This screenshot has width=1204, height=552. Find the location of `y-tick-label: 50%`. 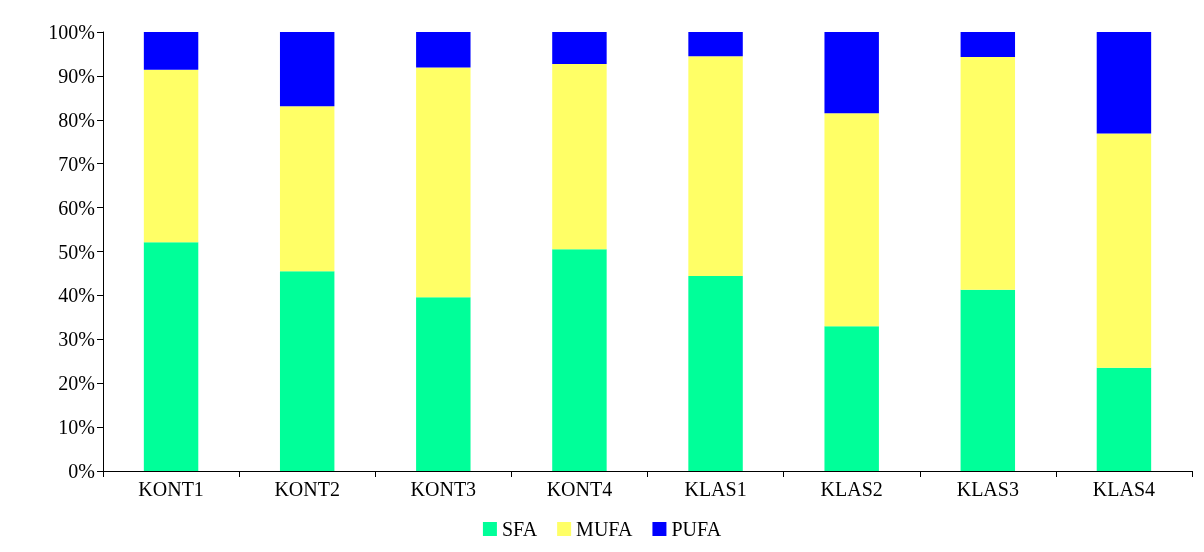

y-tick-label: 50% is located at coordinates (76, 251).